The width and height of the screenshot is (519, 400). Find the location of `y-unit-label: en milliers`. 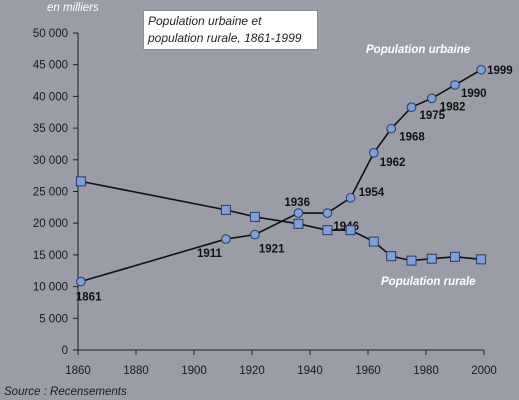

y-unit-label: en milliers is located at coordinates (73, 8).